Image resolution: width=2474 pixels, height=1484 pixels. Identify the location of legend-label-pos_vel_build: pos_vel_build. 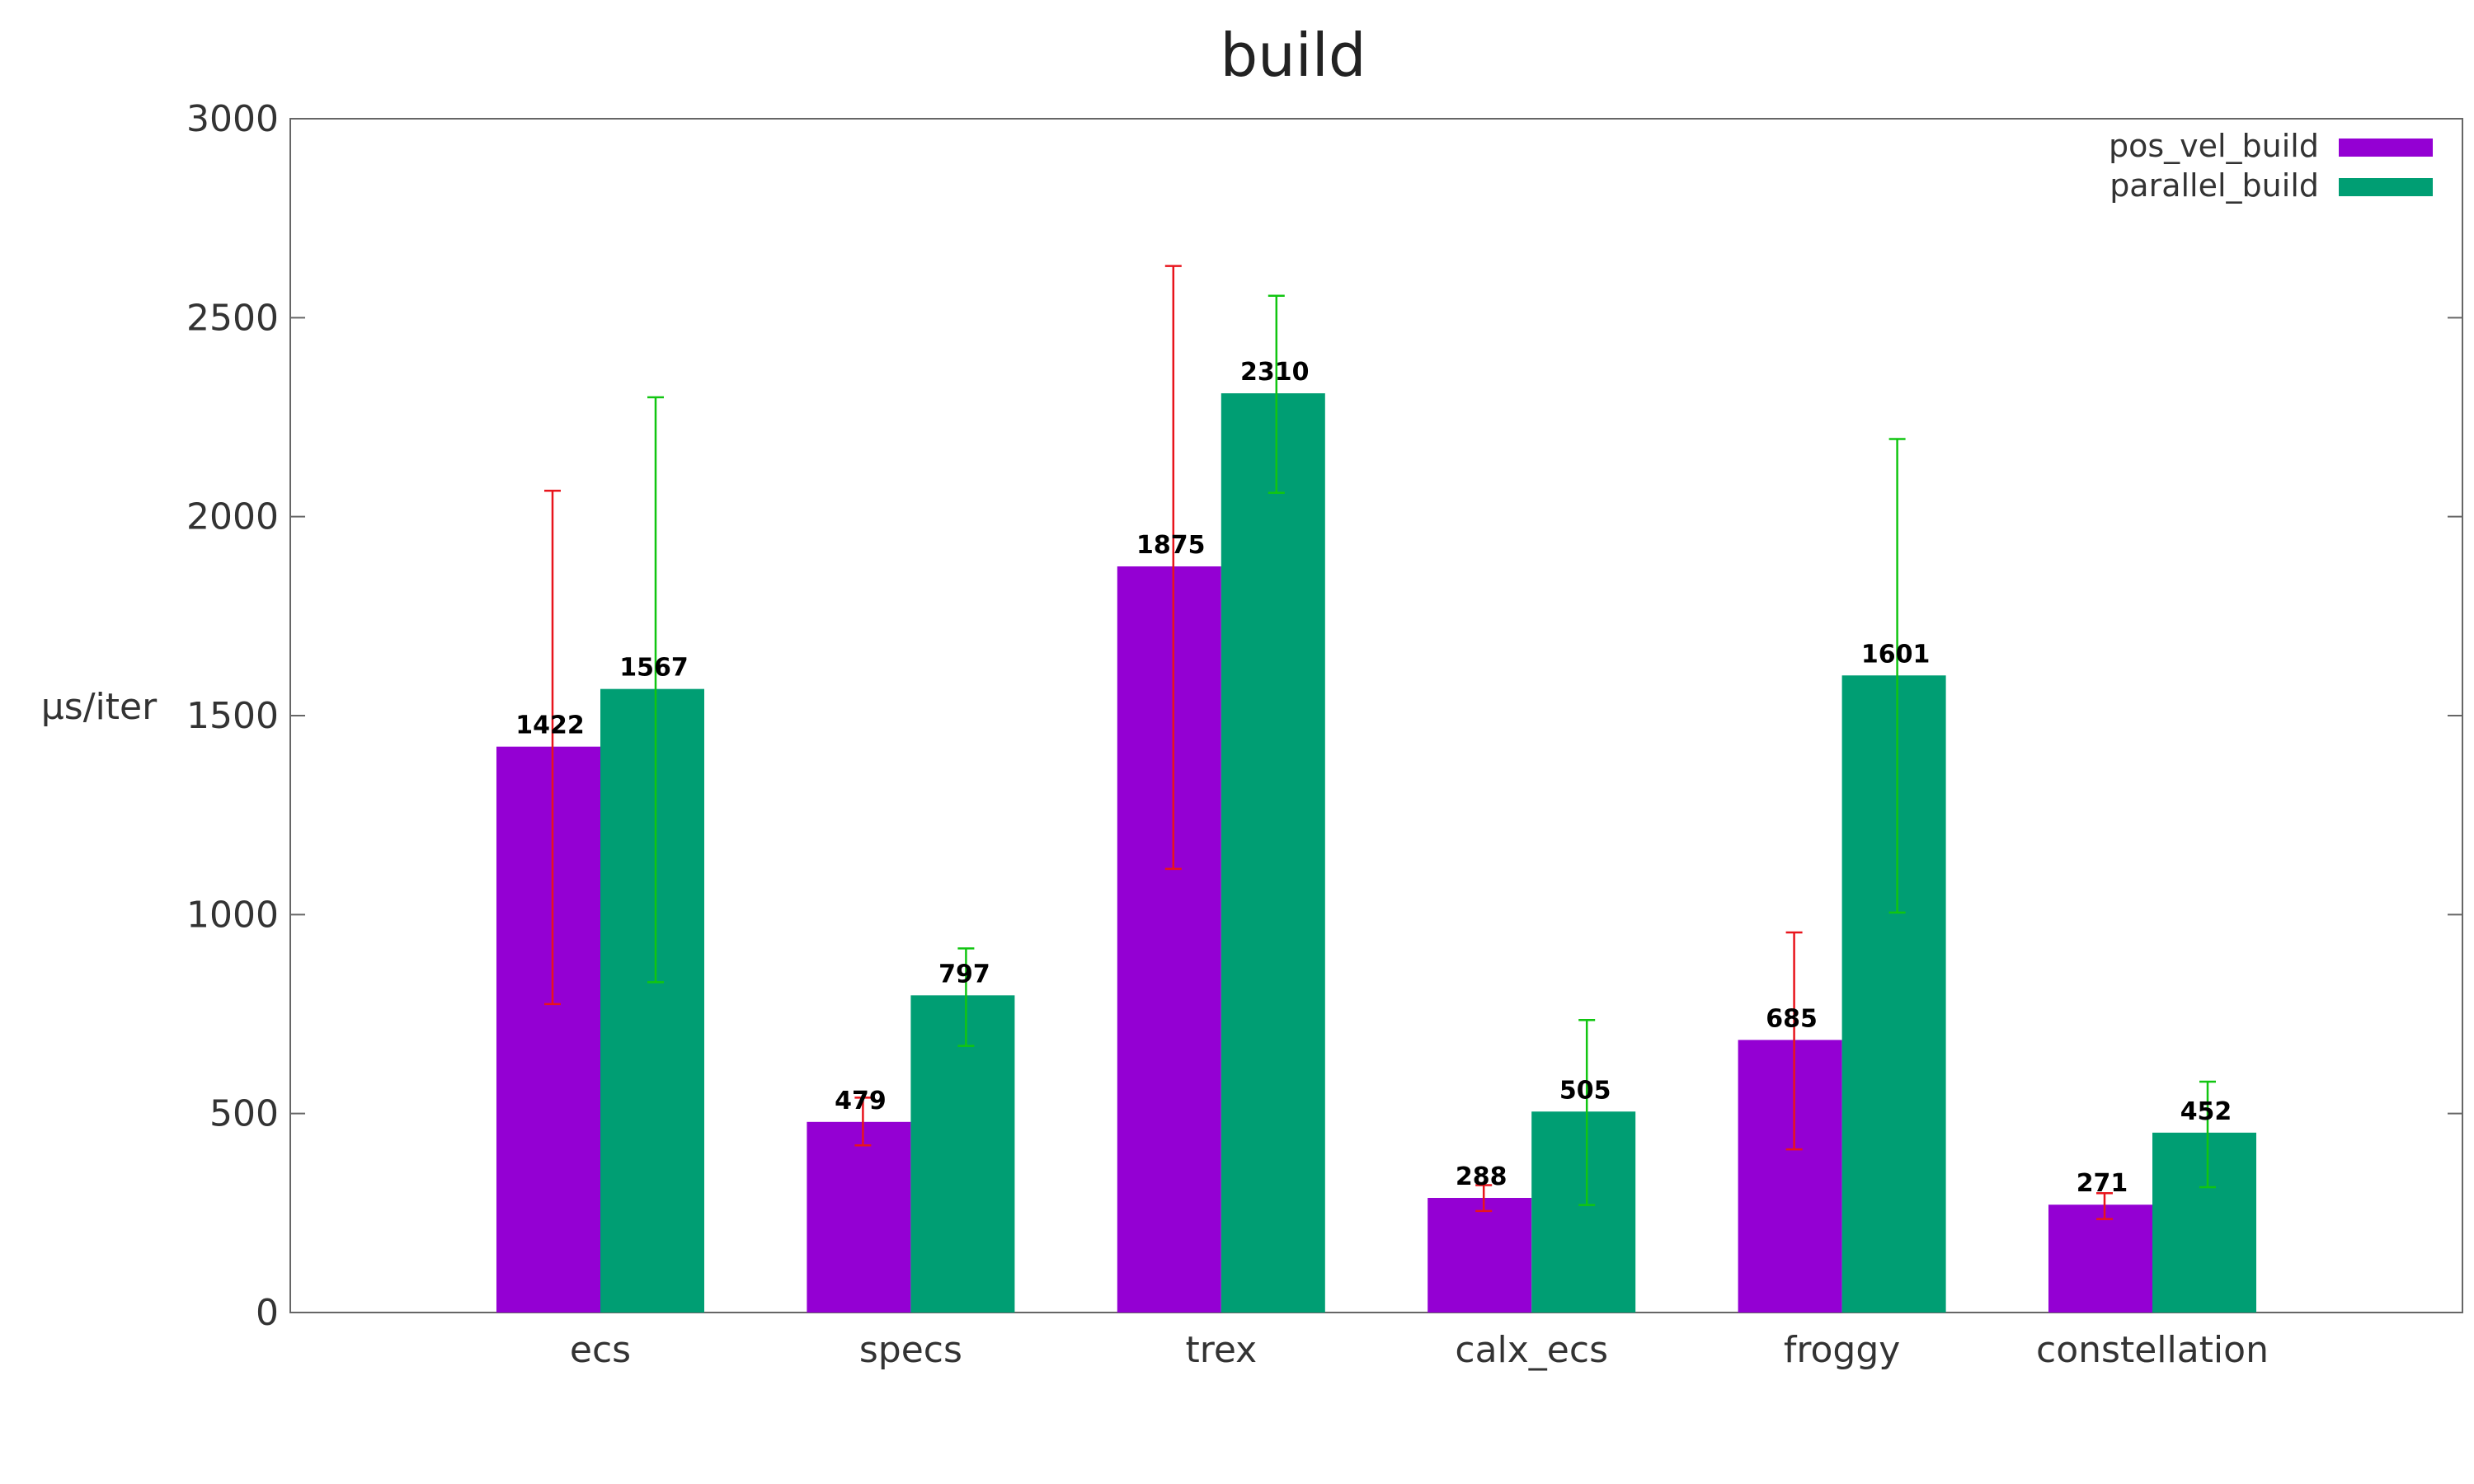
(2214, 146).